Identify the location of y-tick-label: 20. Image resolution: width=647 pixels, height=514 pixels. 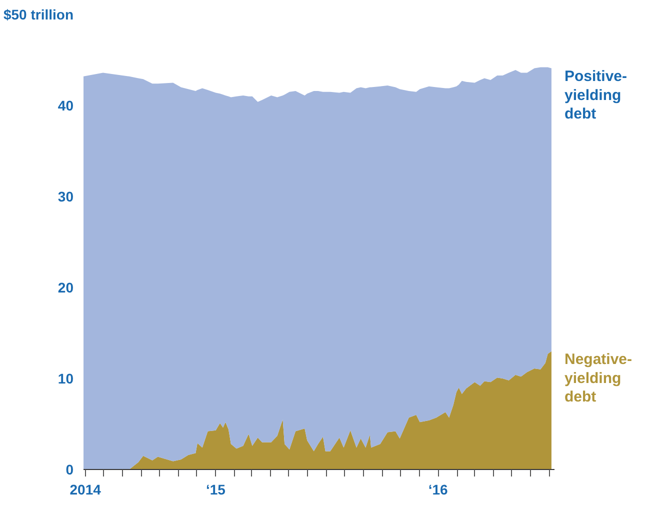
(66, 288).